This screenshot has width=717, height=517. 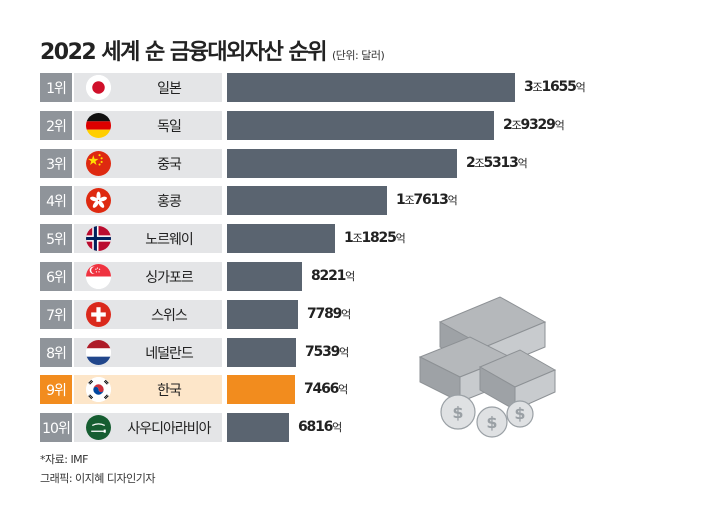 What do you see at coordinates (56, 427) in the screenshot?
I see `rank-label: 10위` at bounding box center [56, 427].